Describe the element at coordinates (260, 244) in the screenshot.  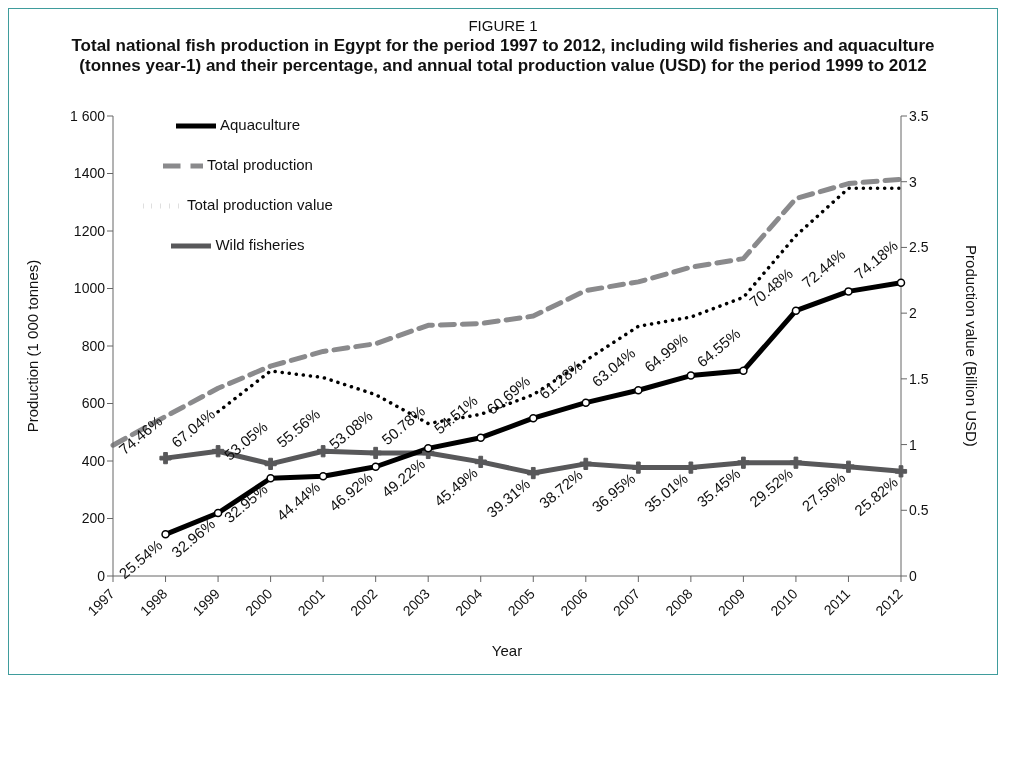
I see `legend-label: Wild fisheries` at that location.